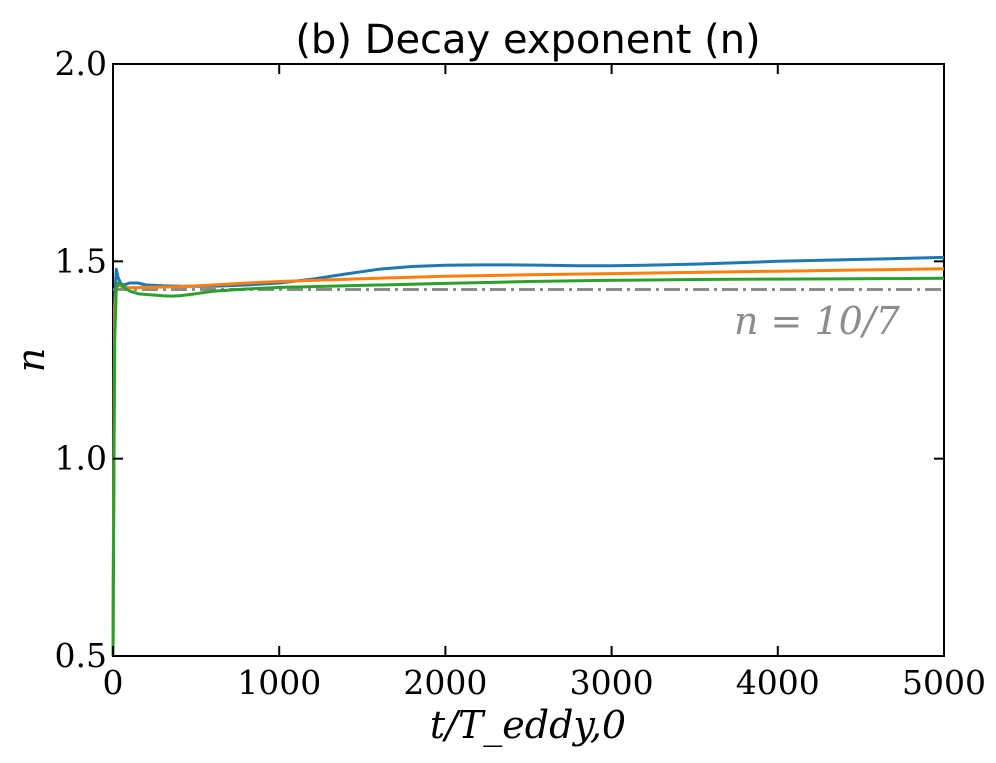  Describe the element at coordinates (528, 725) in the screenshot. I see `x-axis-label: t/T_eddy,0` at that location.